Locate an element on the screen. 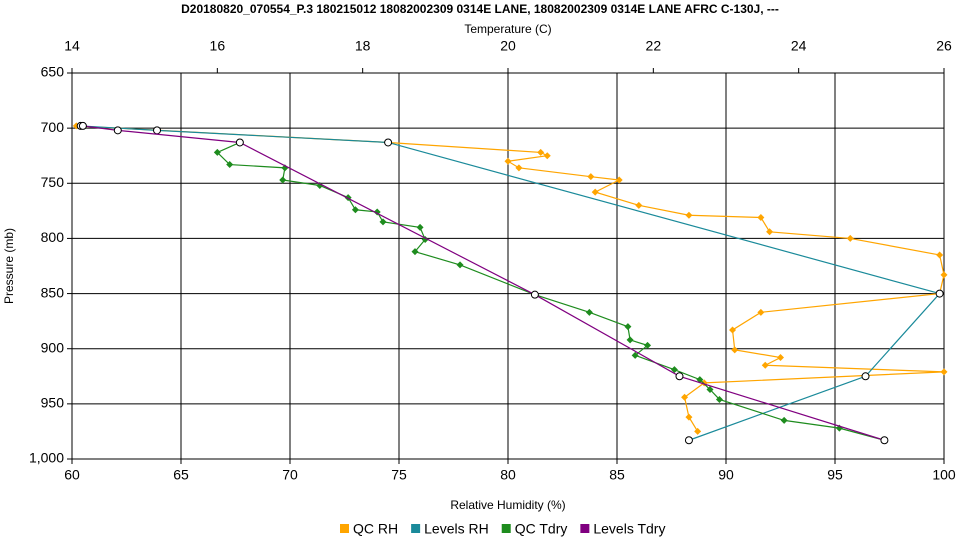 The width and height of the screenshot is (960, 541). x-tick-label: 70 is located at coordinates (290, 475).